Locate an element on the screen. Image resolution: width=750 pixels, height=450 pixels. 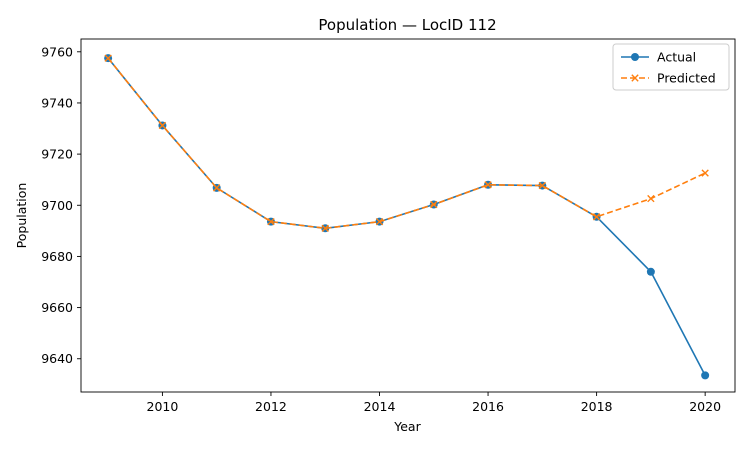
y-tick-label: 9760 is located at coordinates (57, 51).